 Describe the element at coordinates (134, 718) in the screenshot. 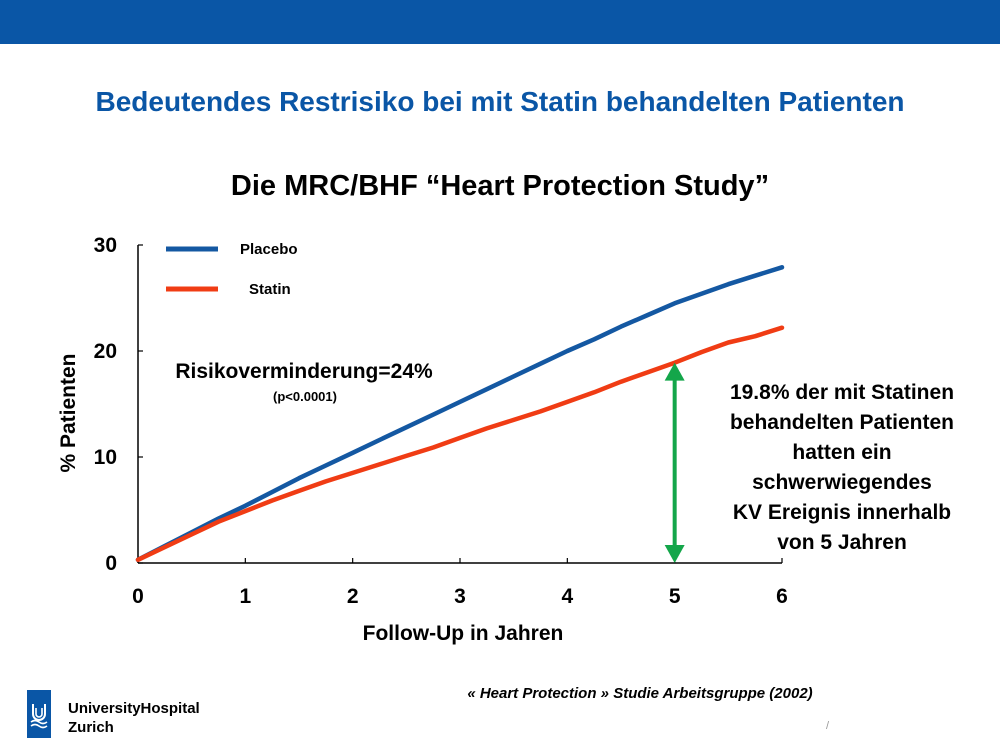

I see `logo-text: UniversityHospital Zurich` at that location.